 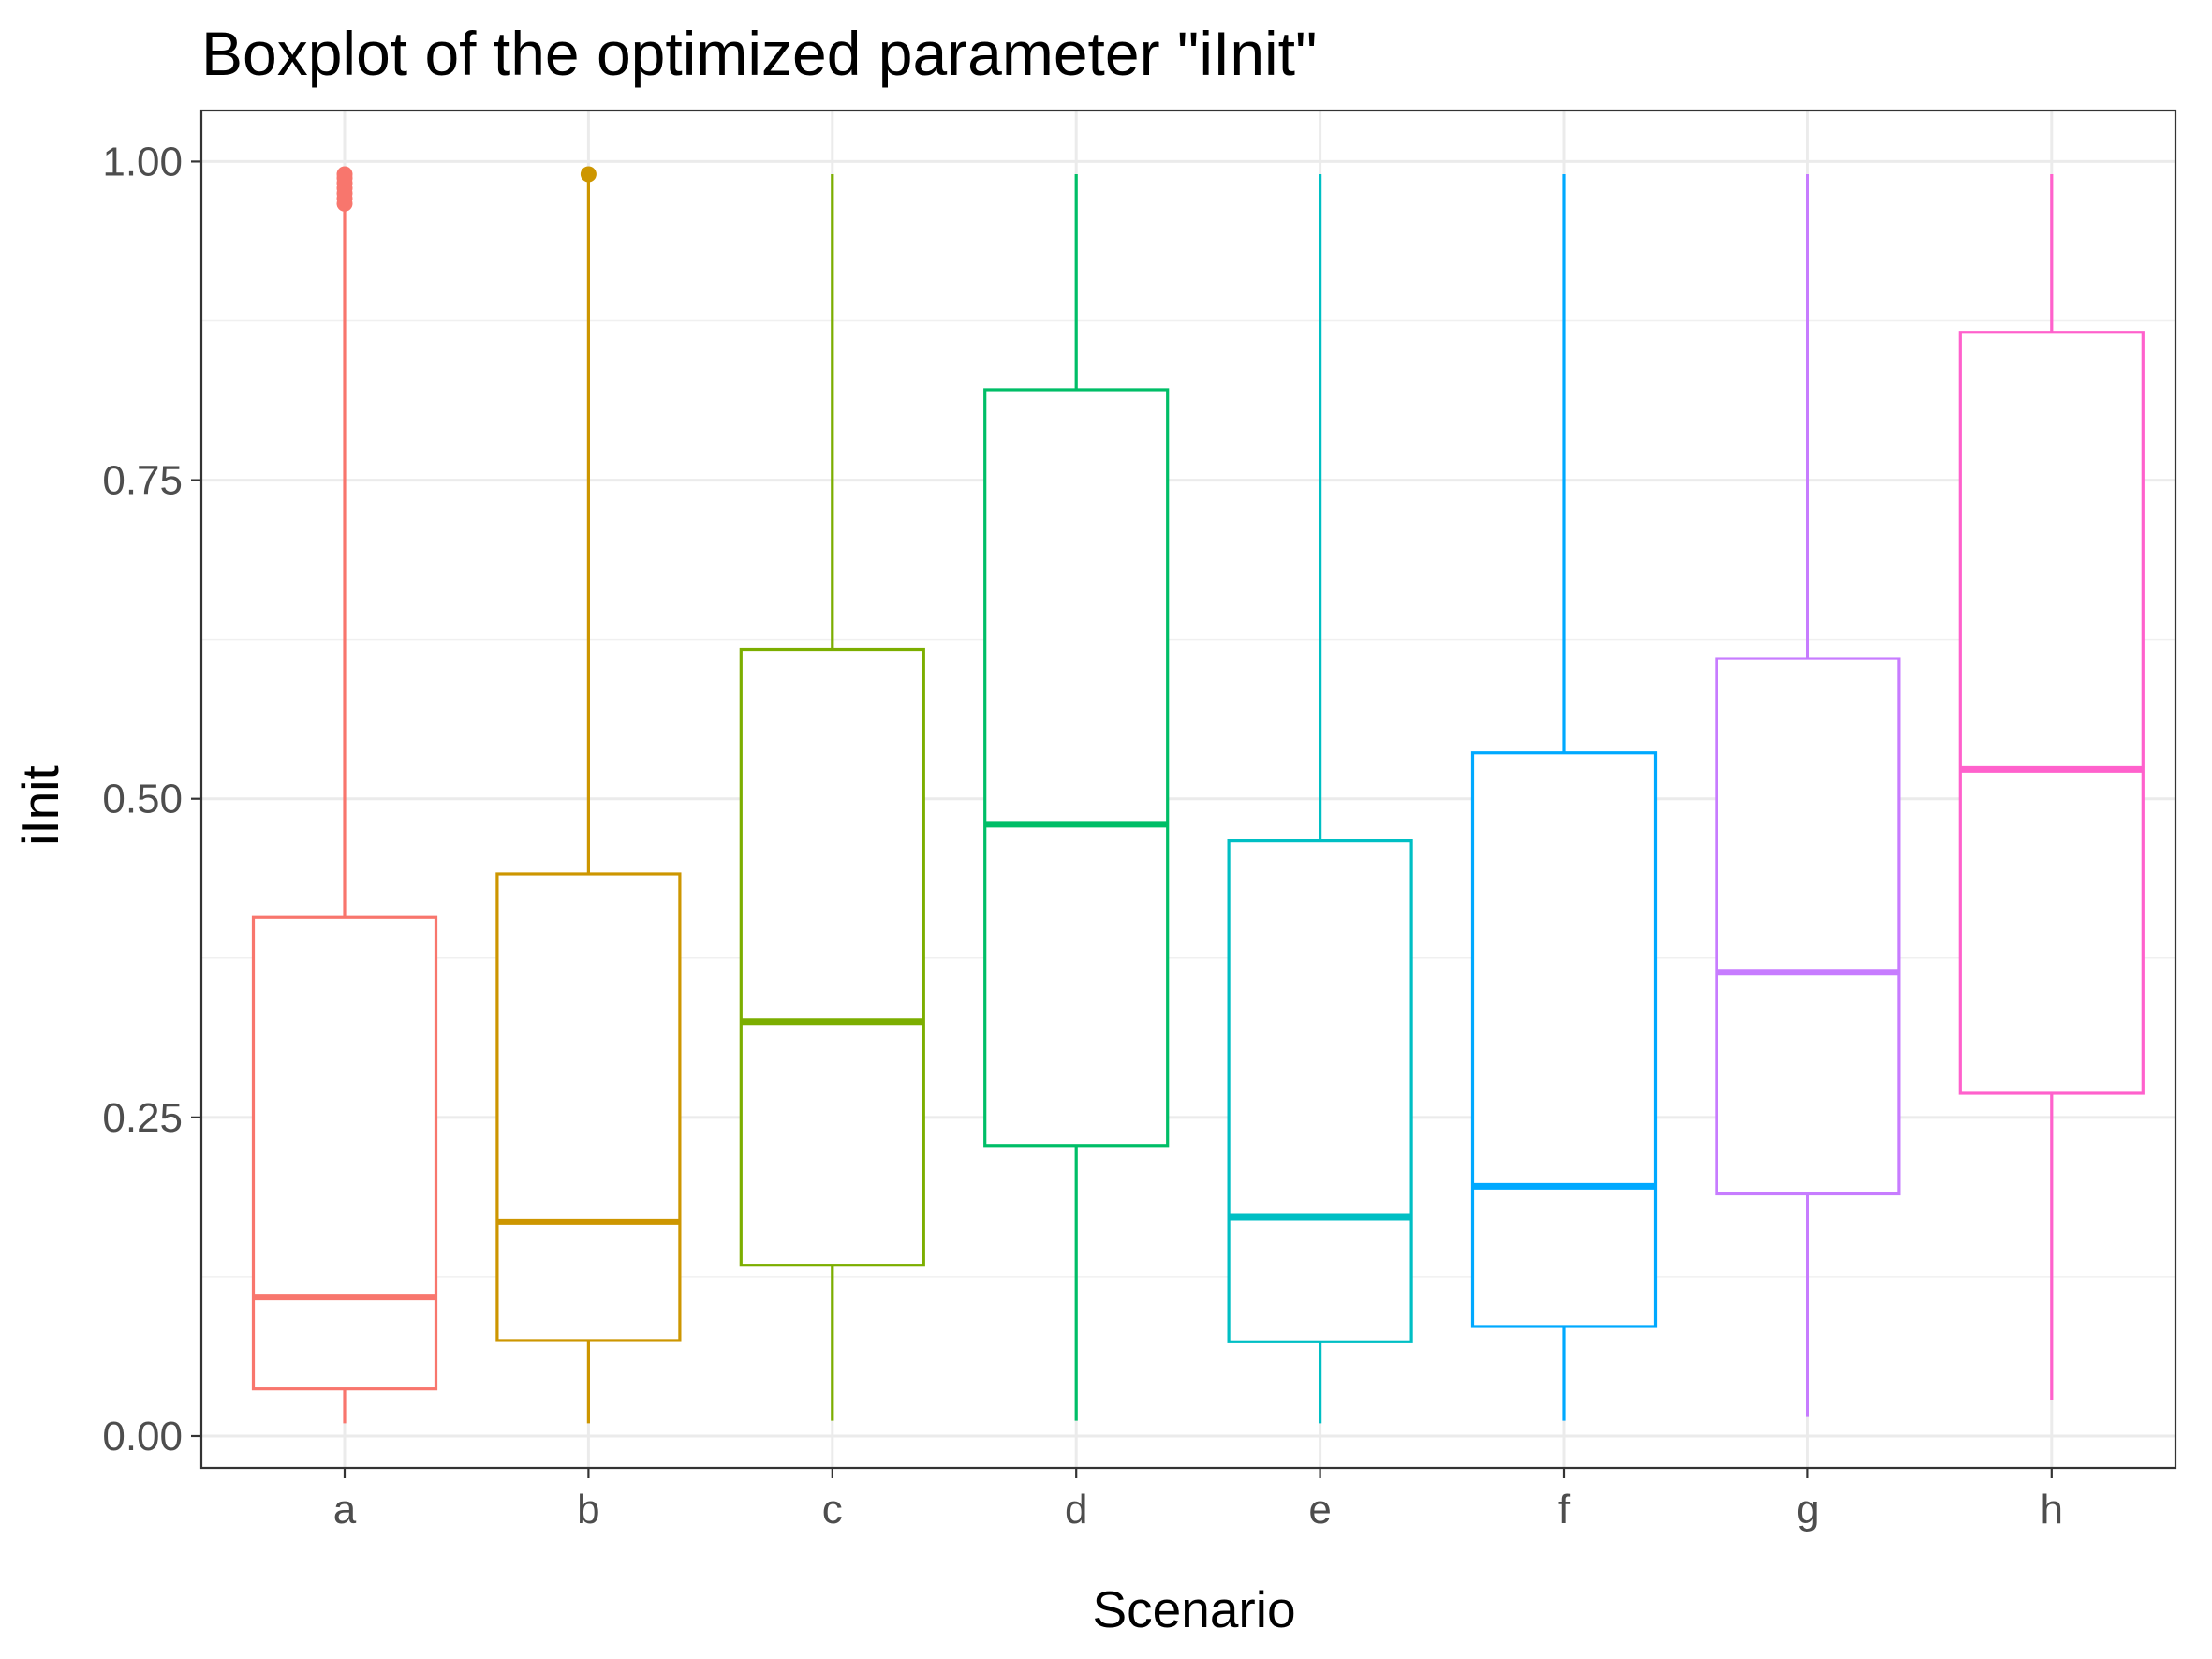 I want to click on box-d, so click(x=1077, y=797).